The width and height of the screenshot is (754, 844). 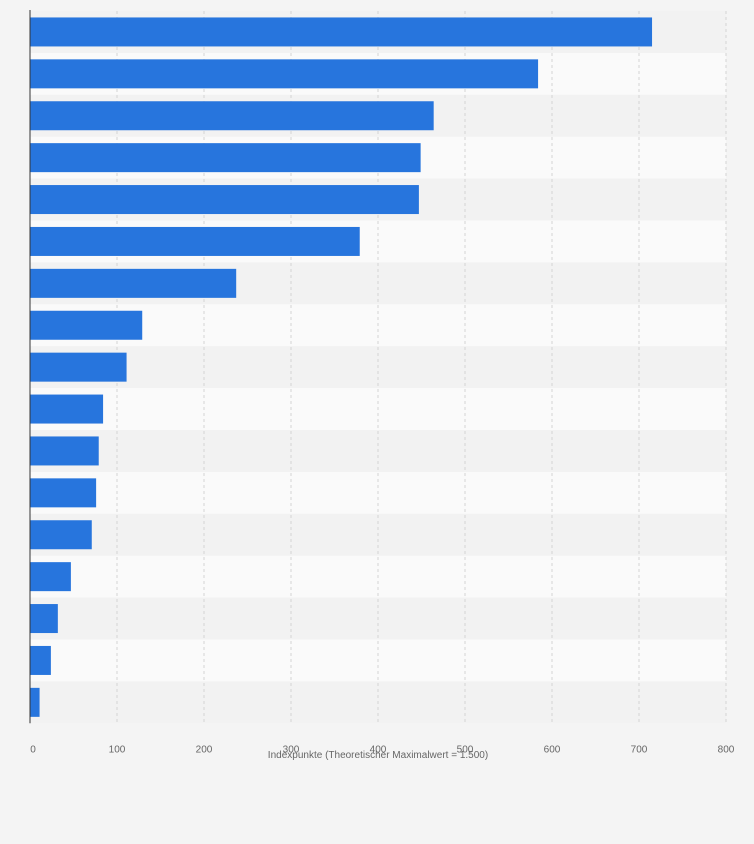 What do you see at coordinates (33, 749) in the screenshot?
I see `x-tick-label: 0` at bounding box center [33, 749].